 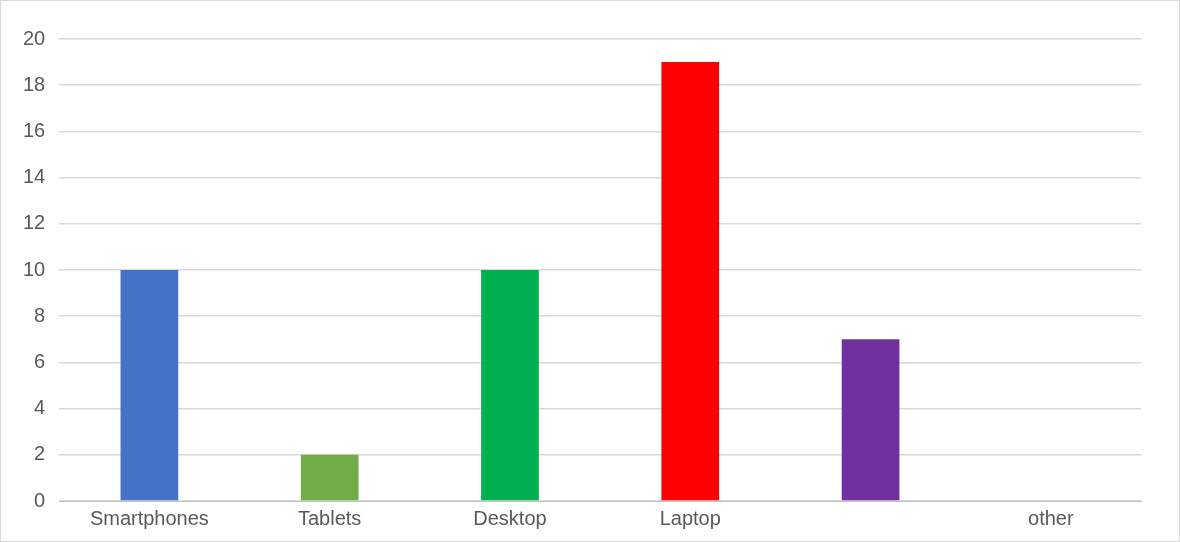 I want to click on y-tick-label: 4, so click(x=40, y=407).